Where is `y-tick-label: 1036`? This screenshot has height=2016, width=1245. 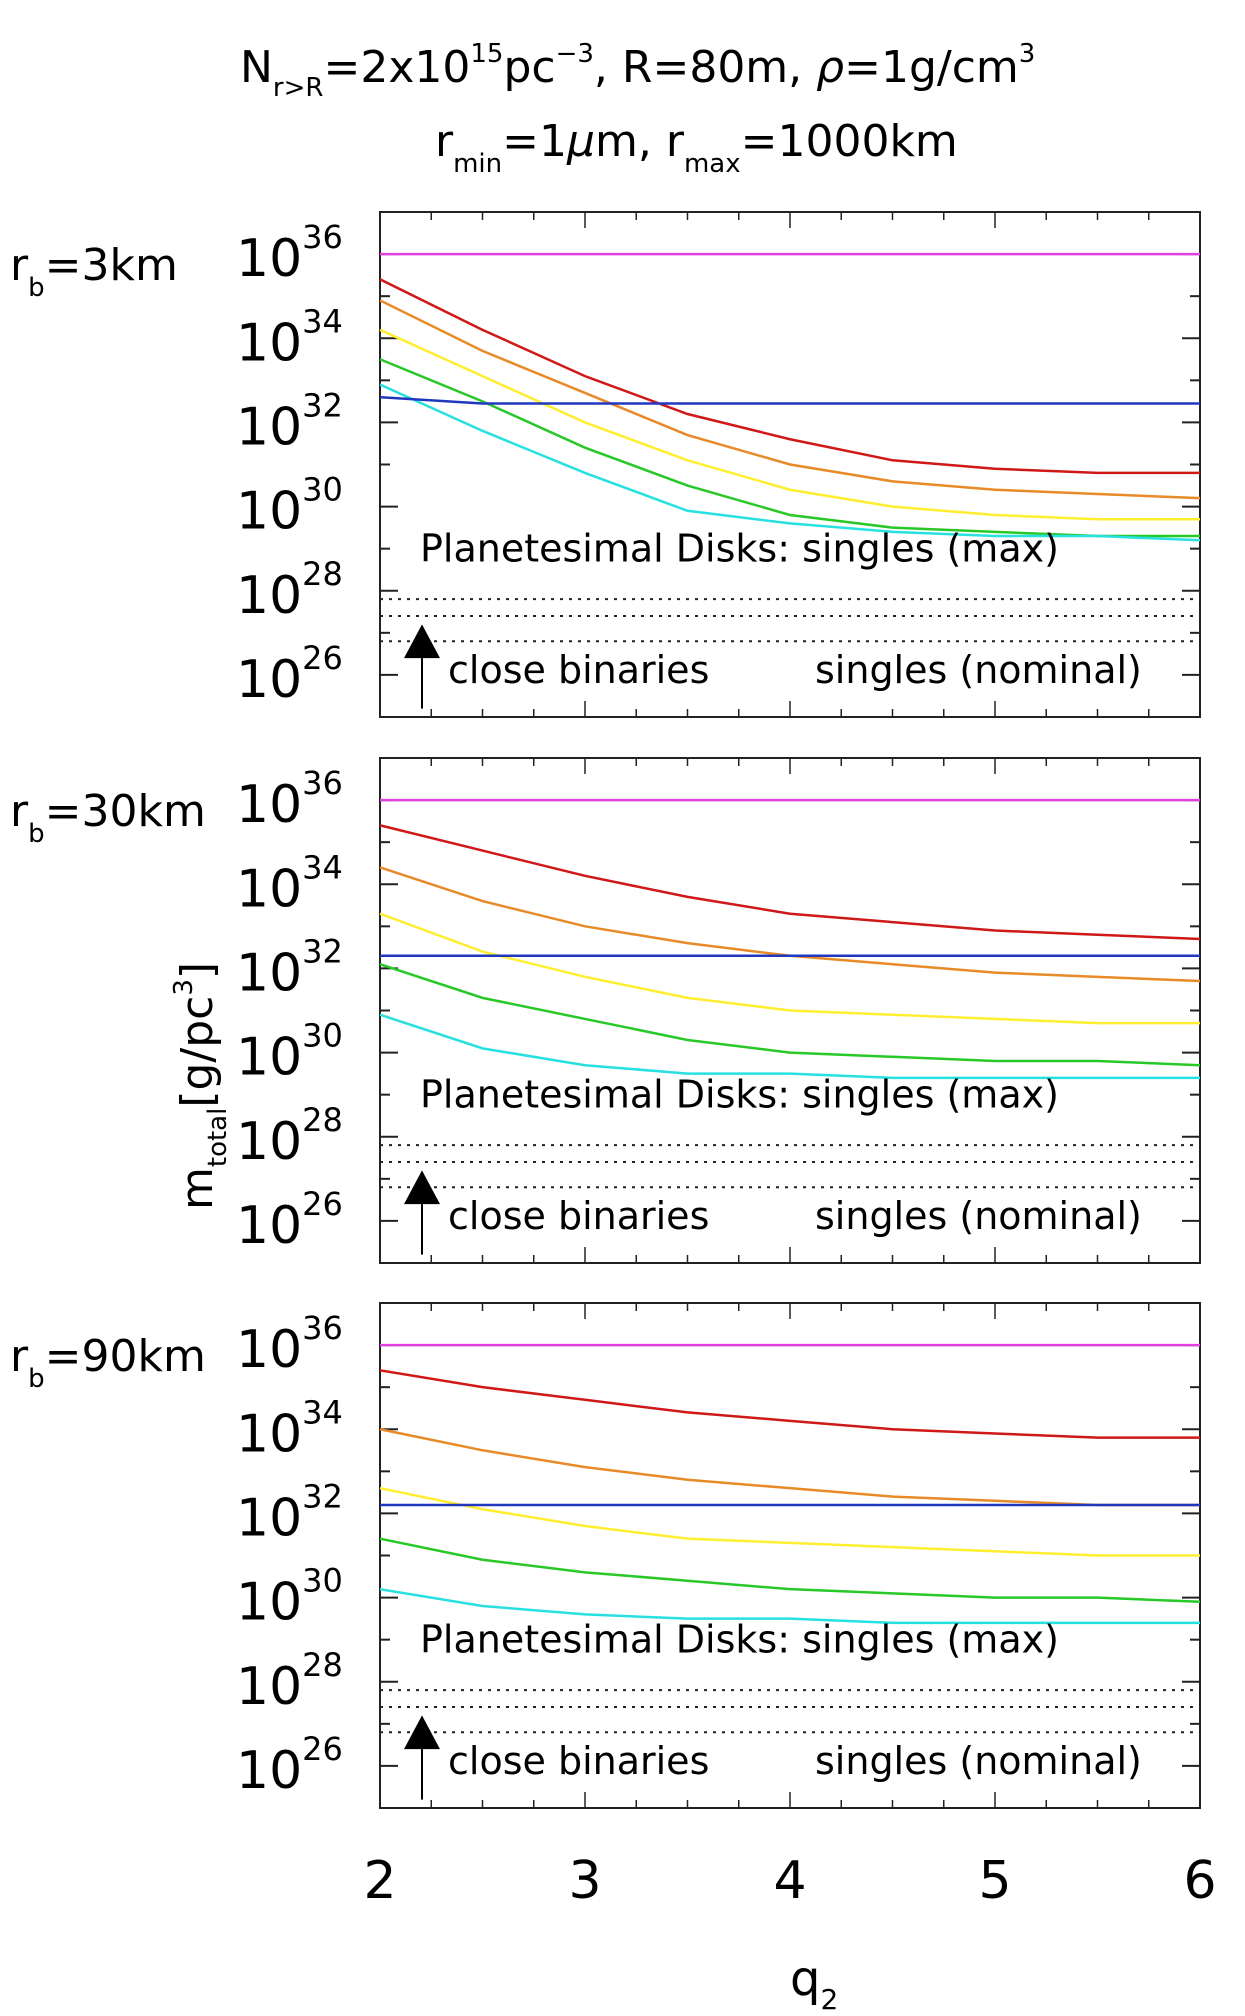
y-tick-label: 1036 is located at coordinates (289, 253).